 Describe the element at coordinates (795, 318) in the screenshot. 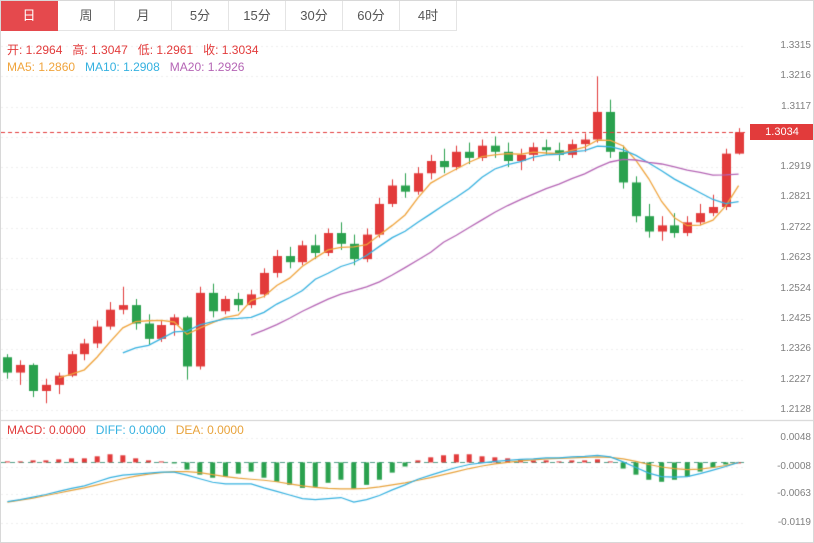

I see `price-axis-label: 1.2425` at that location.